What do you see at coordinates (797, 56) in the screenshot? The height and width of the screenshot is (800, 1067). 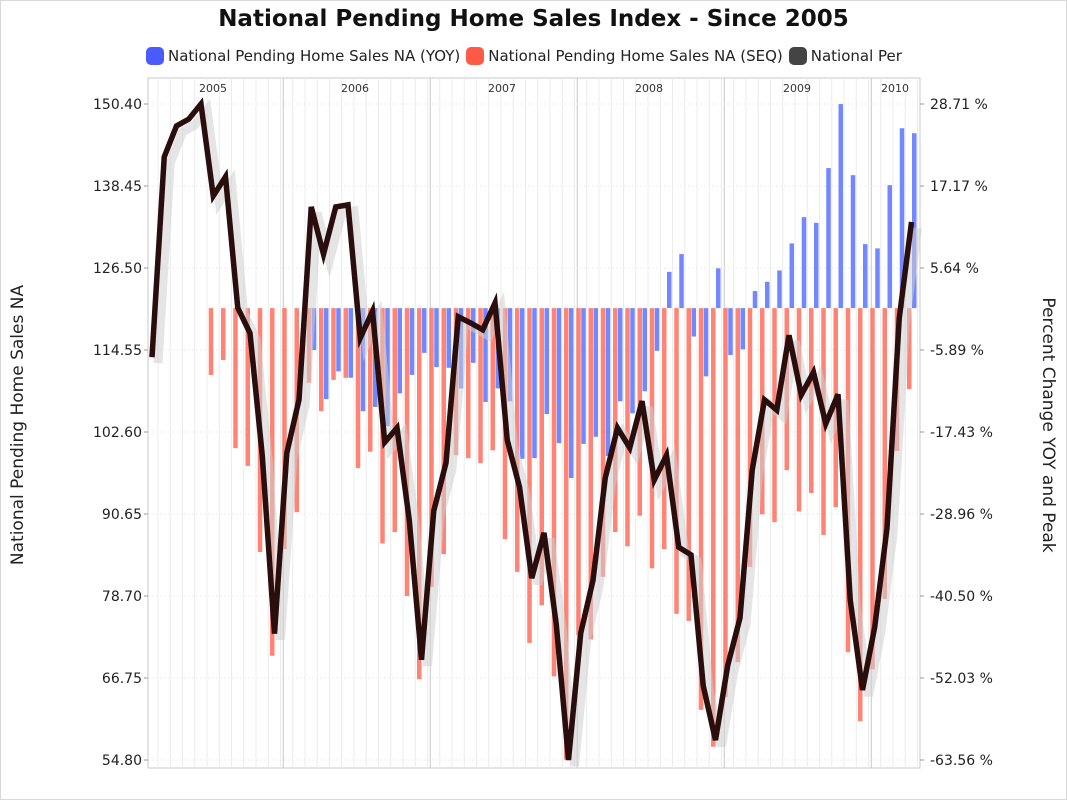 I see `legend-swatch-index` at bounding box center [797, 56].